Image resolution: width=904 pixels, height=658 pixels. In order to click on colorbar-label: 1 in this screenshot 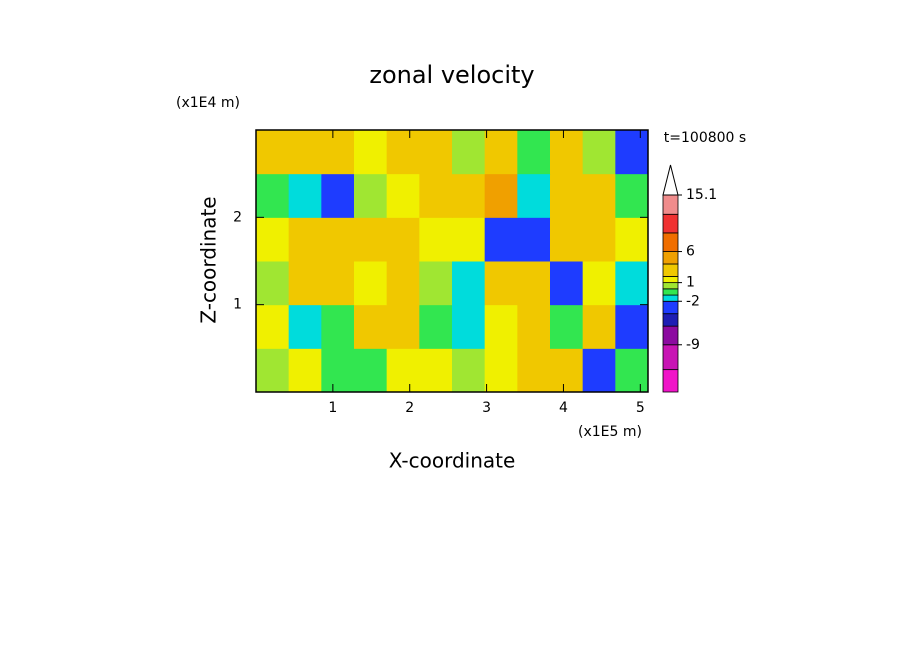, I will do `click(690, 283)`.